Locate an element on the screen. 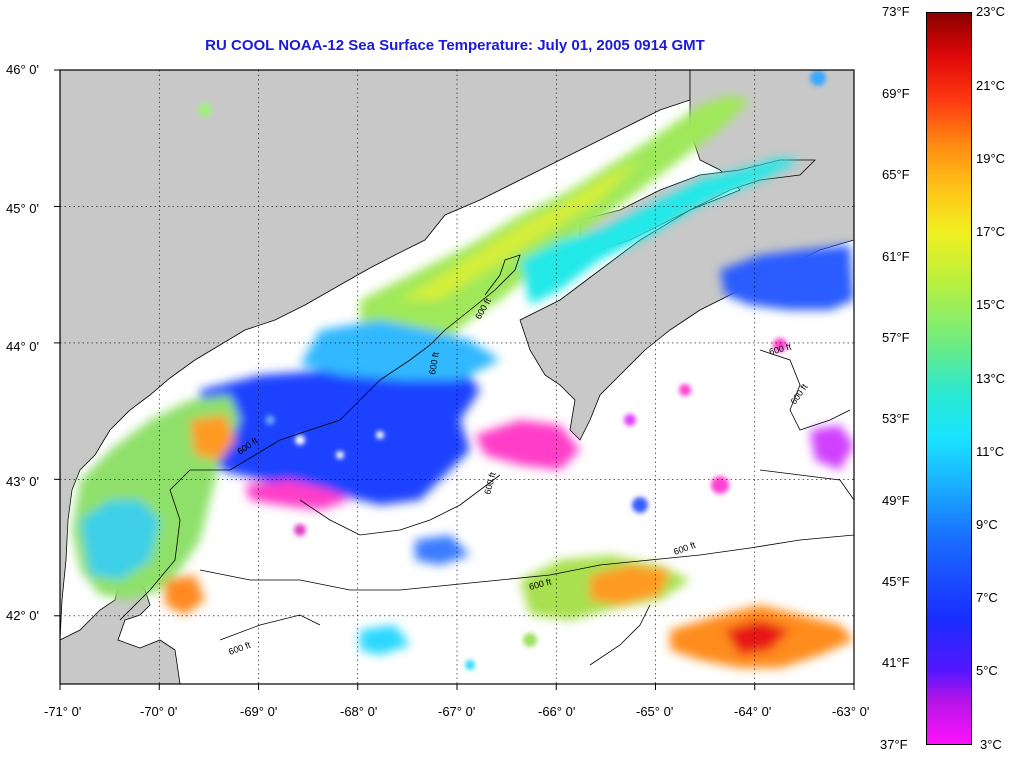 Image resolution: width=1016 pixels, height=761 pixels. lon-label: -66° 0' is located at coordinates (557, 711).